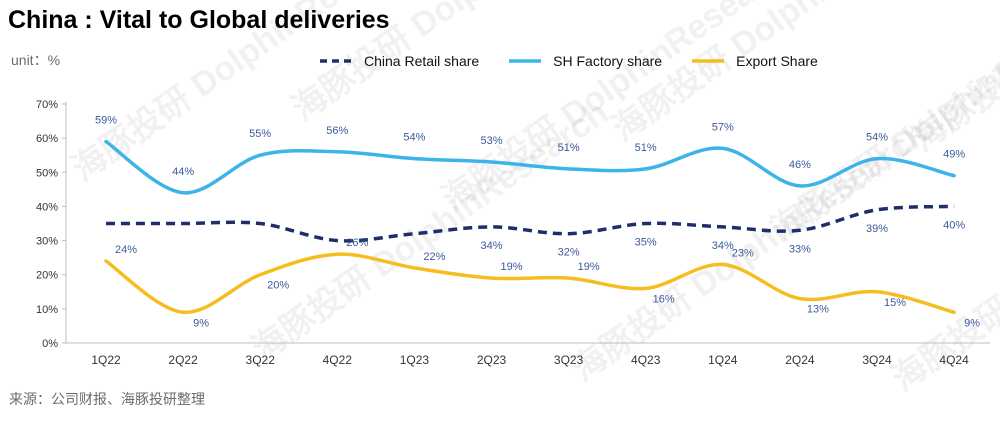 This screenshot has width=1000, height=427. What do you see at coordinates (47, 207) in the screenshot?
I see `y-tick-label: 40%` at bounding box center [47, 207].